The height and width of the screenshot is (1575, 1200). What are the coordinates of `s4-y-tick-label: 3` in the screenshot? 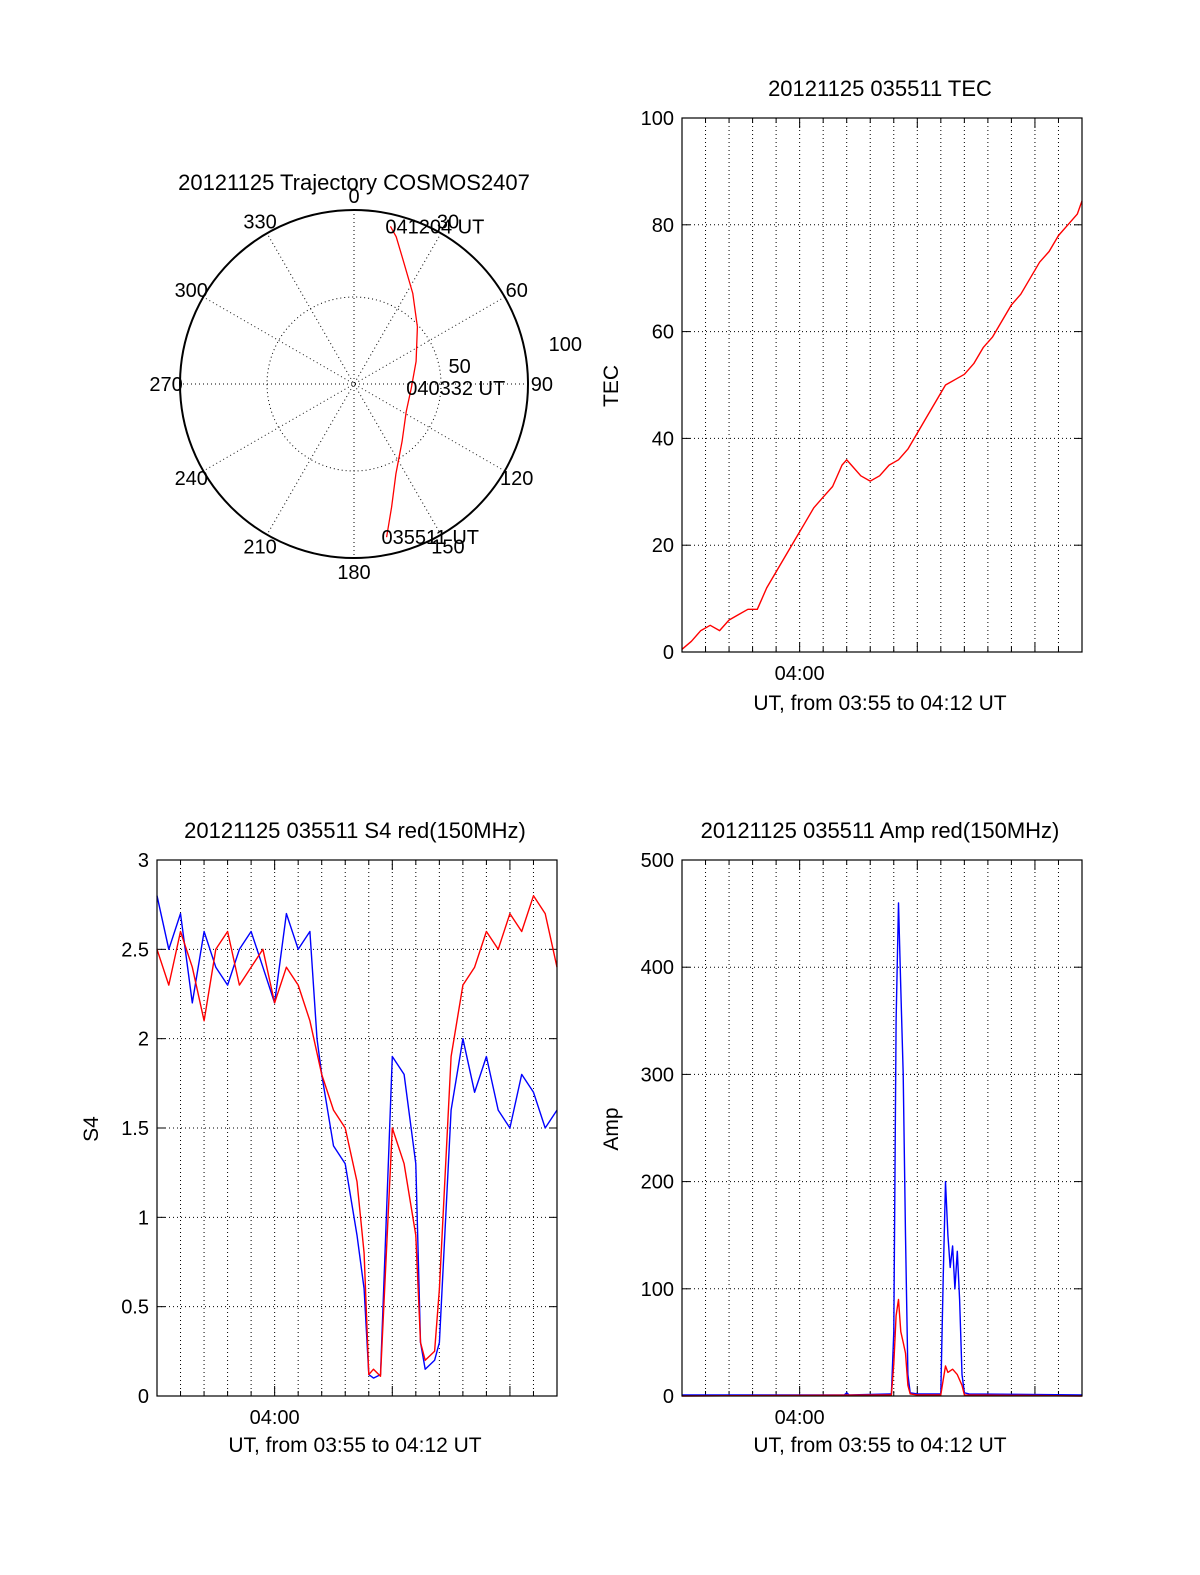 It's located at (143, 861).